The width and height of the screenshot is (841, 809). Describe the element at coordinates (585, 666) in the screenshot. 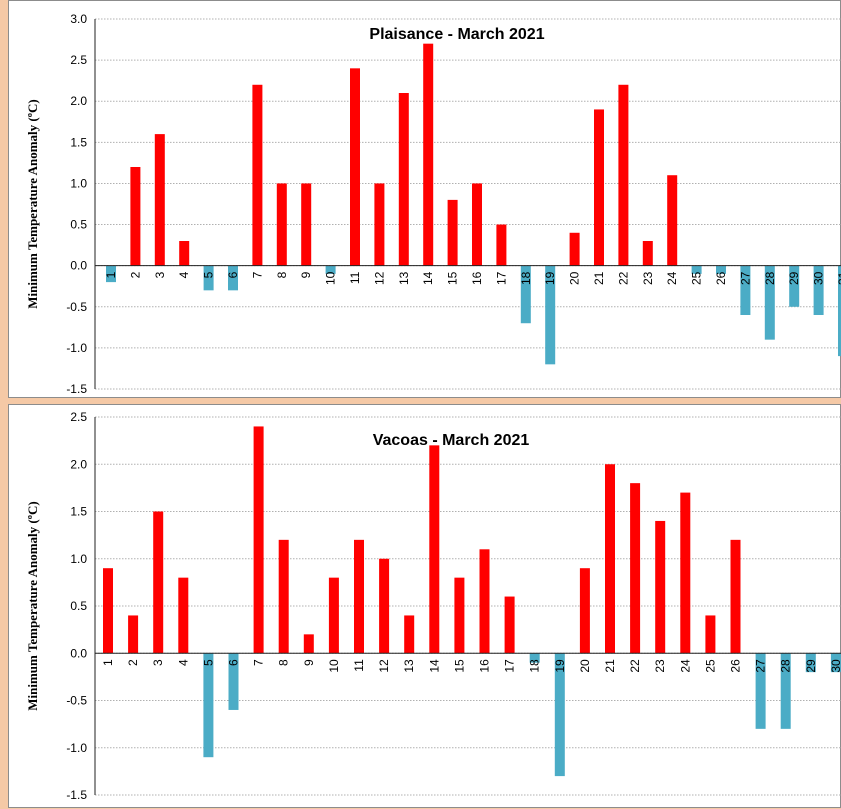

I see `x-tick-label: 20` at that location.